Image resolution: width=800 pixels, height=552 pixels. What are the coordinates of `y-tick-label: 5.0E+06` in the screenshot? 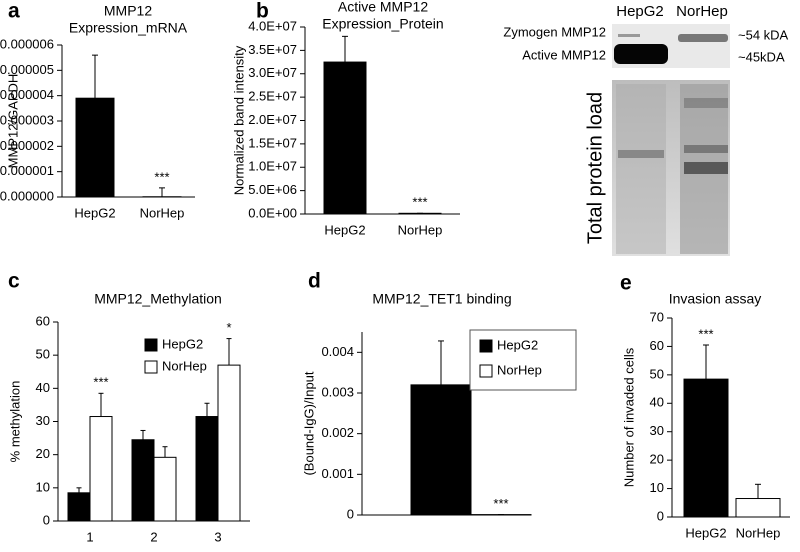 It's located at (272, 189).